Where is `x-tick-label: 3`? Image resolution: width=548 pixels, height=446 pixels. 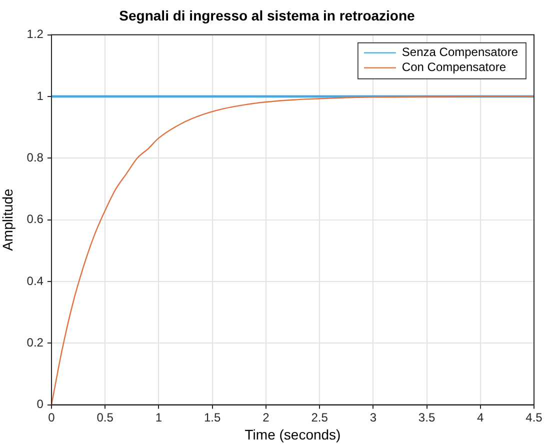
x-tick-label: 3 is located at coordinates (373, 417).